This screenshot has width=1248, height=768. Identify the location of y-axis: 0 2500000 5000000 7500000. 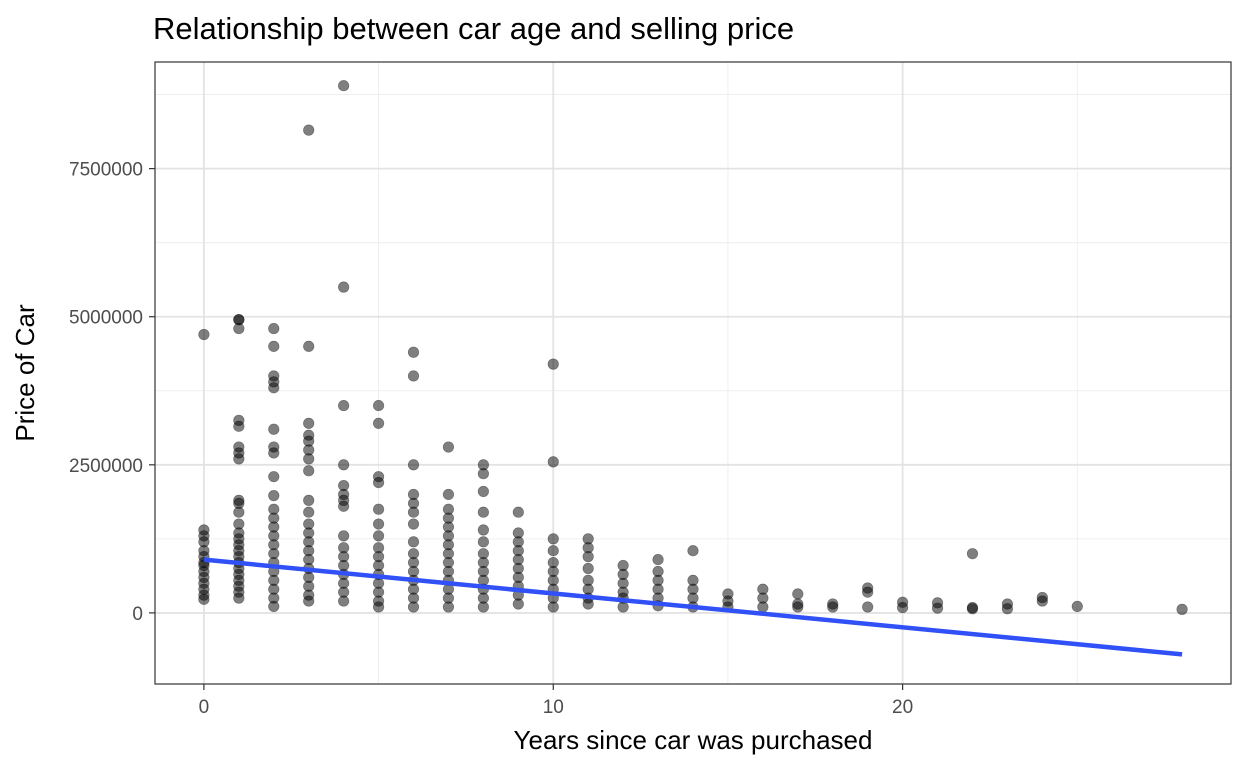
(112, 392).